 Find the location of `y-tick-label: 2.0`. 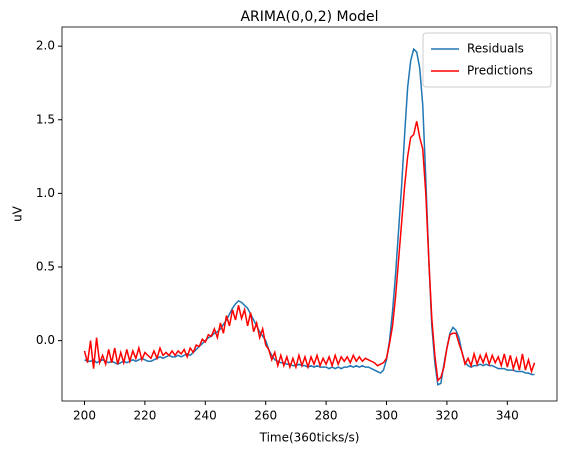

y-tick-label: 2.0 is located at coordinates (45, 46).